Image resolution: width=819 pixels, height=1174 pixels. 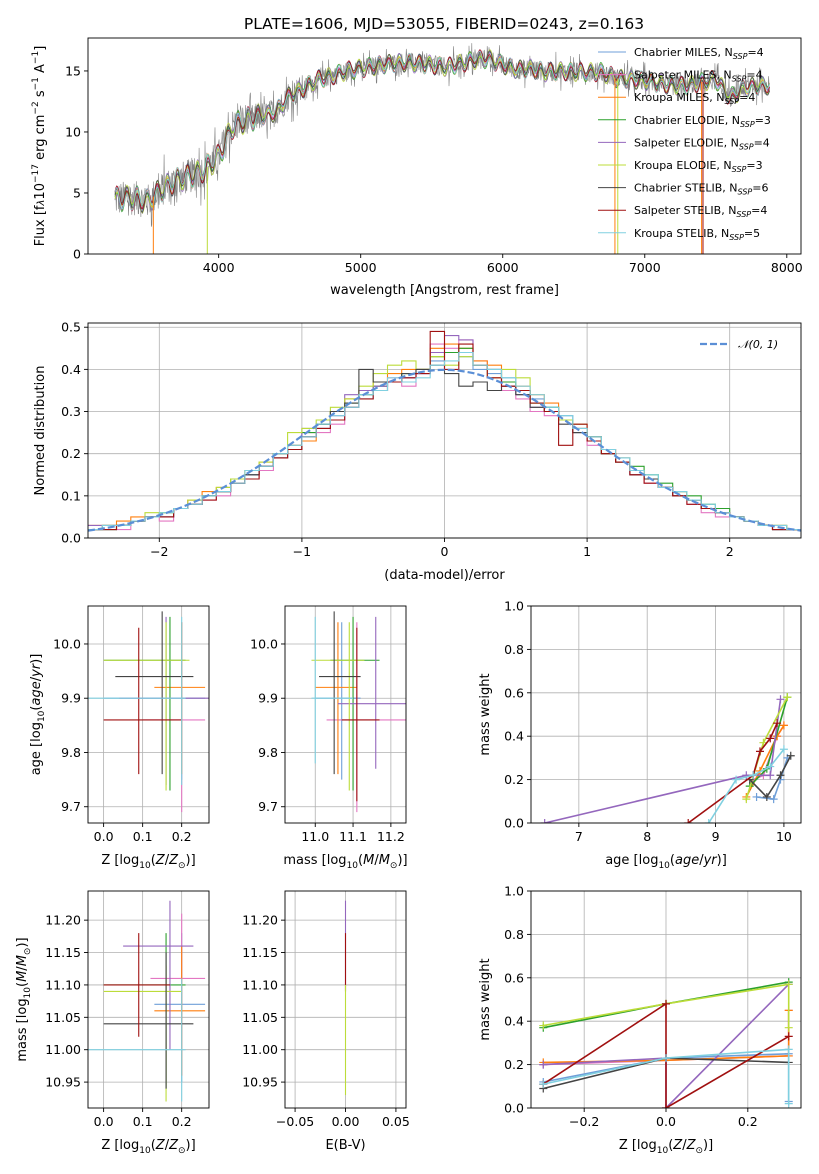 What do you see at coordinates (485, 714) in the screenshot?
I see `y-axis-label: mass weight` at bounding box center [485, 714].